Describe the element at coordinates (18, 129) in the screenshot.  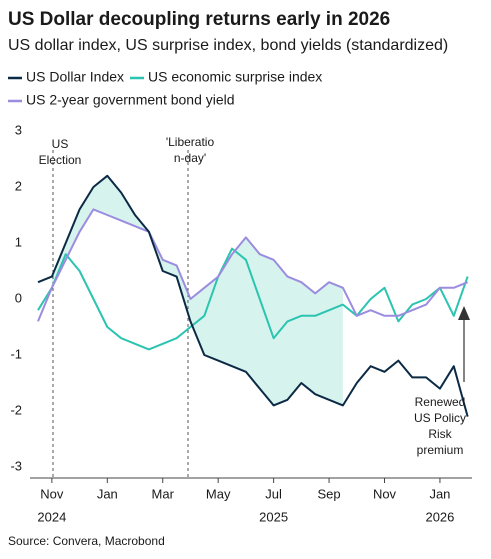
I see `y-tick-label: 3` at that location.